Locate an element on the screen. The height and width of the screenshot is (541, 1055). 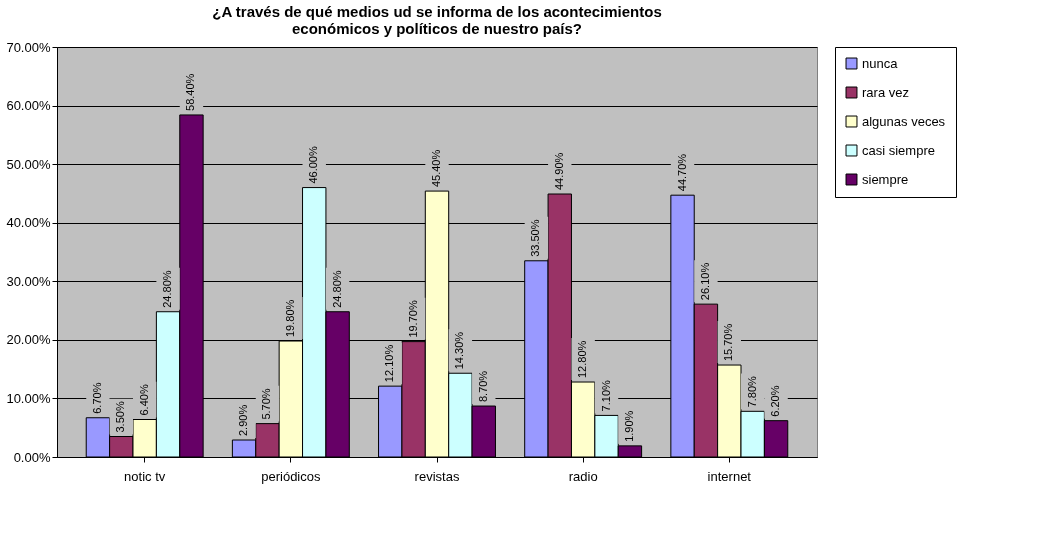
data-label: 8.70% is located at coordinates (482, 386).